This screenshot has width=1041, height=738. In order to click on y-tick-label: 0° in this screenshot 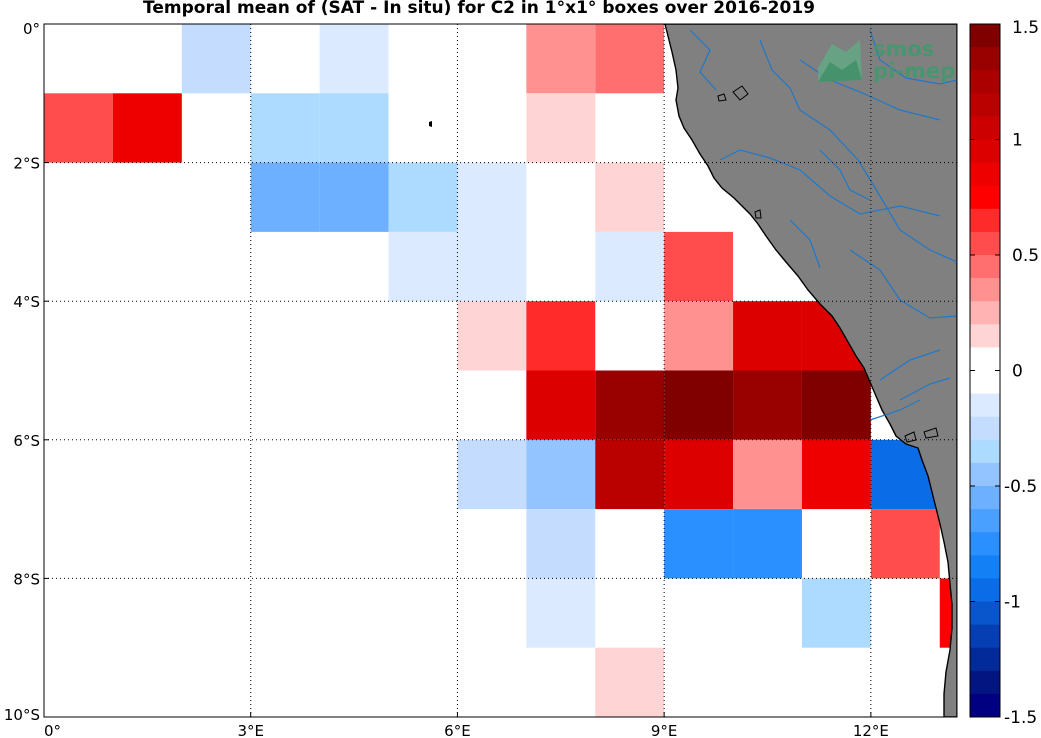, I will do `click(31, 29)`.